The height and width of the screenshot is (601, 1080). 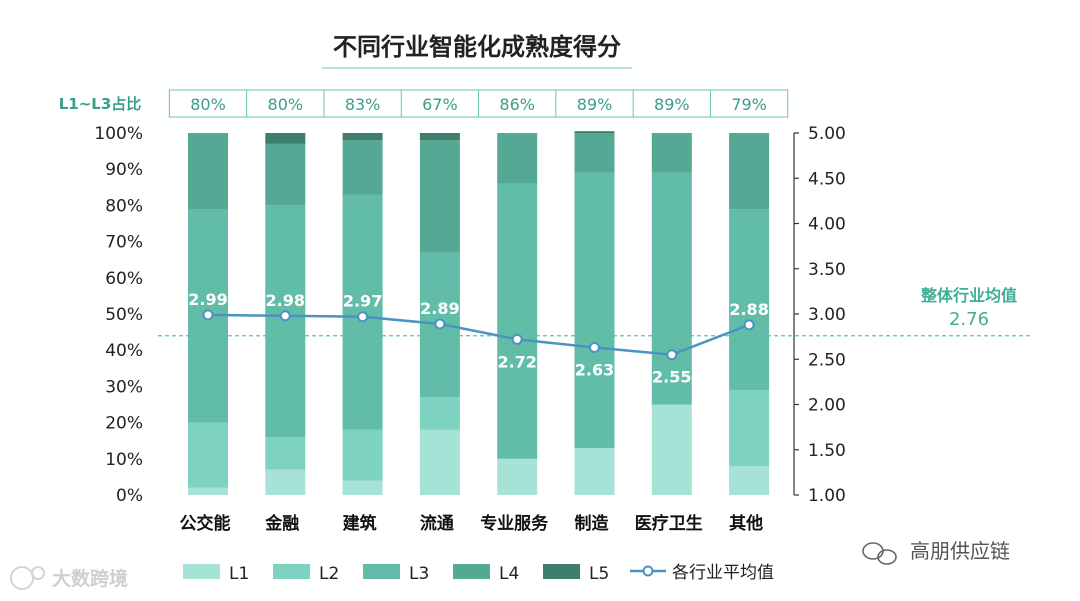 What do you see at coordinates (118, 134) in the screenshot?
I see `left-axis-tick: 100%` at bounding box center [118, 134].